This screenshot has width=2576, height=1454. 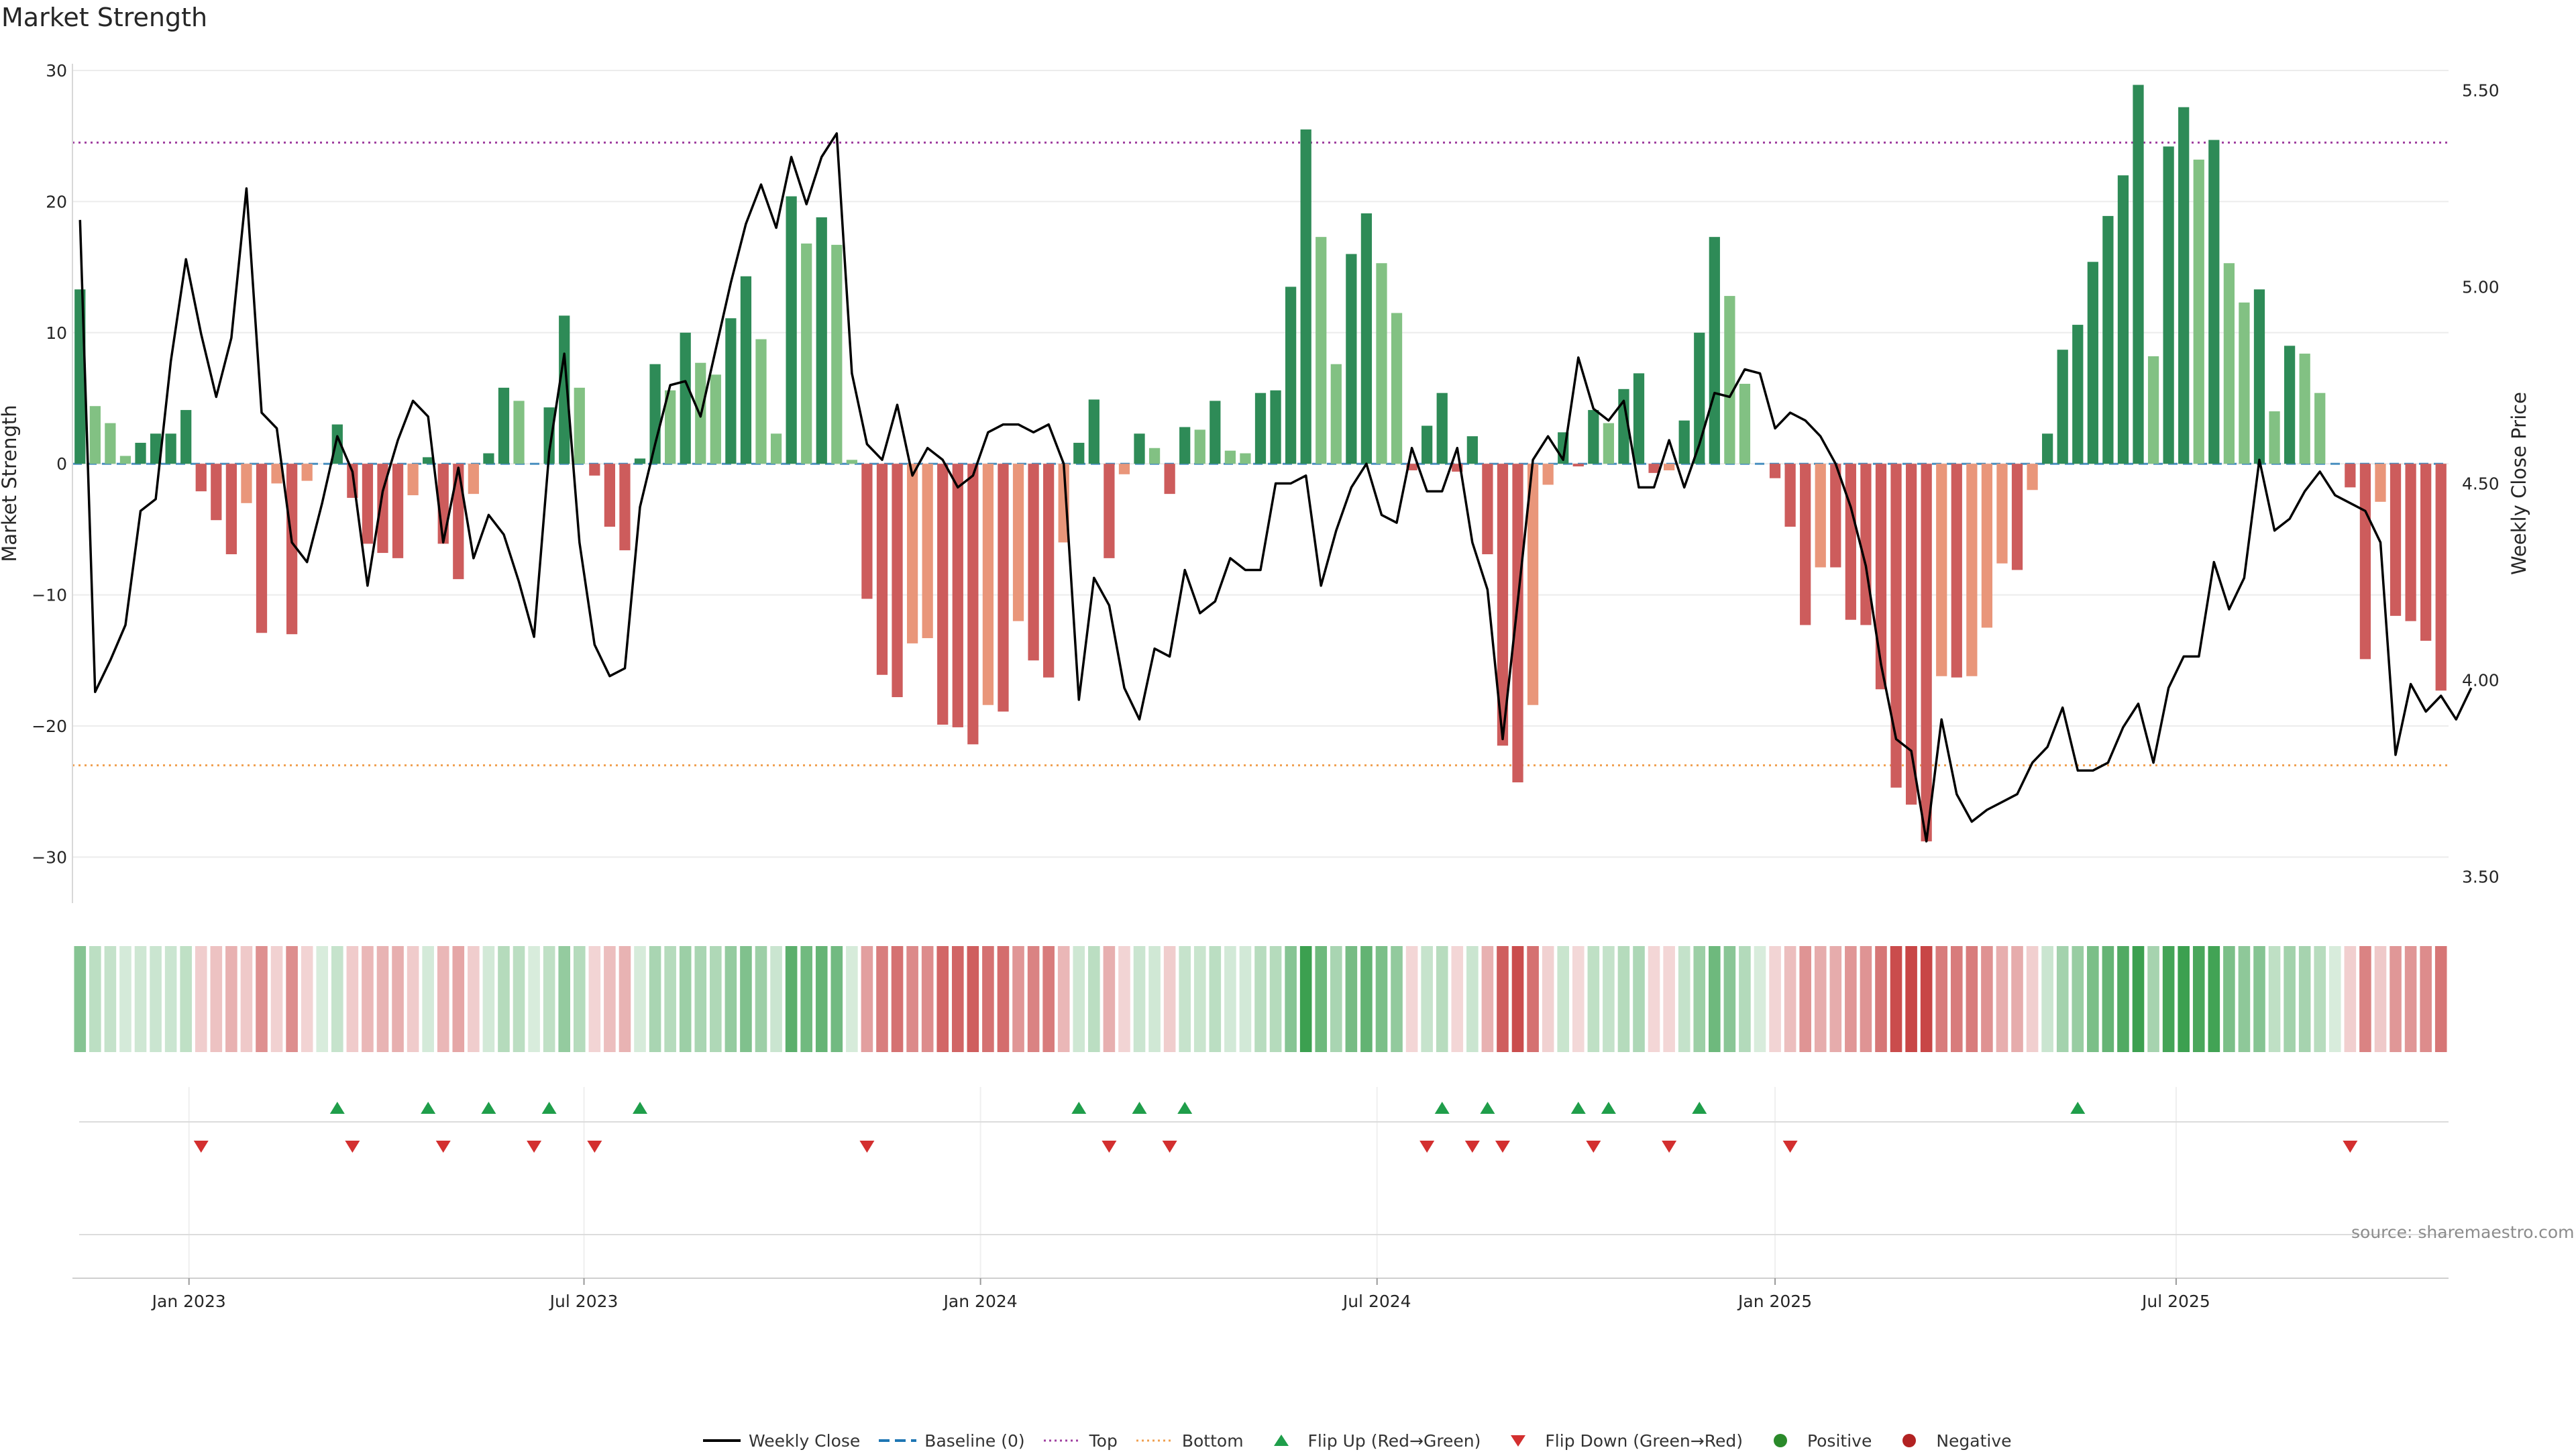 What do you see at coordinates (49, 596) in the screenshot?
I see `y-tick-label: −10` at bounding box center [49, 596].